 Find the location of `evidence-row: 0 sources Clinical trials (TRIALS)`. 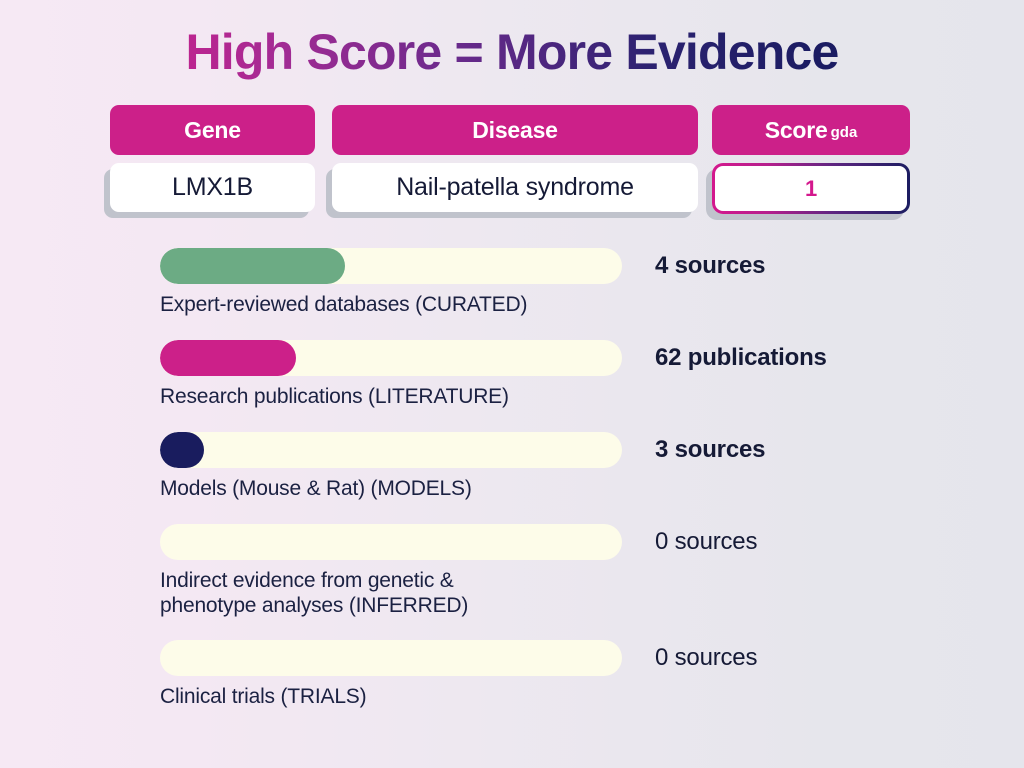

evidence-row: 0 sources Clinical trials (TRIALS) is located at coordinates (512, 674).